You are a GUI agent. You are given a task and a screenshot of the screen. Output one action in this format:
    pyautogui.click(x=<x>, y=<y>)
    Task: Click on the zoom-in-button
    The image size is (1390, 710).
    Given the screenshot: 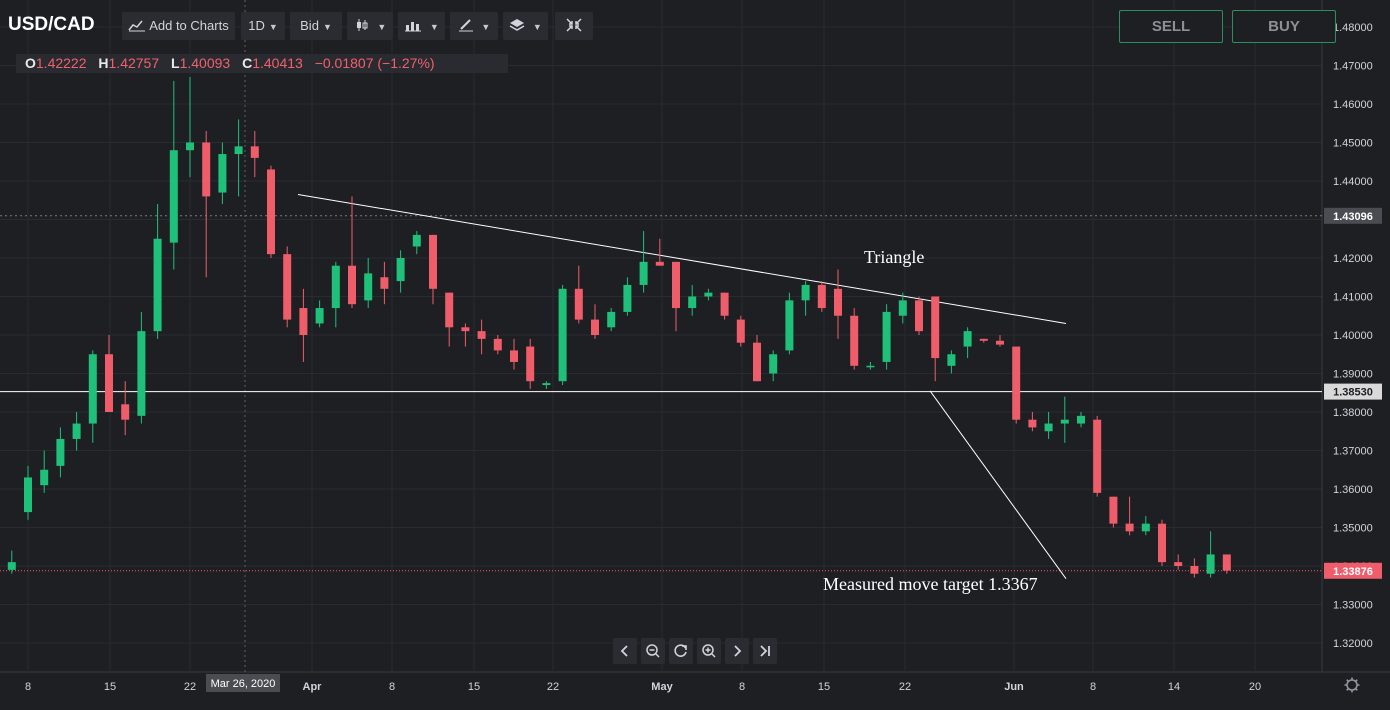 What is the action you would take?
    pyautogui.click(x=709, y=651)
    